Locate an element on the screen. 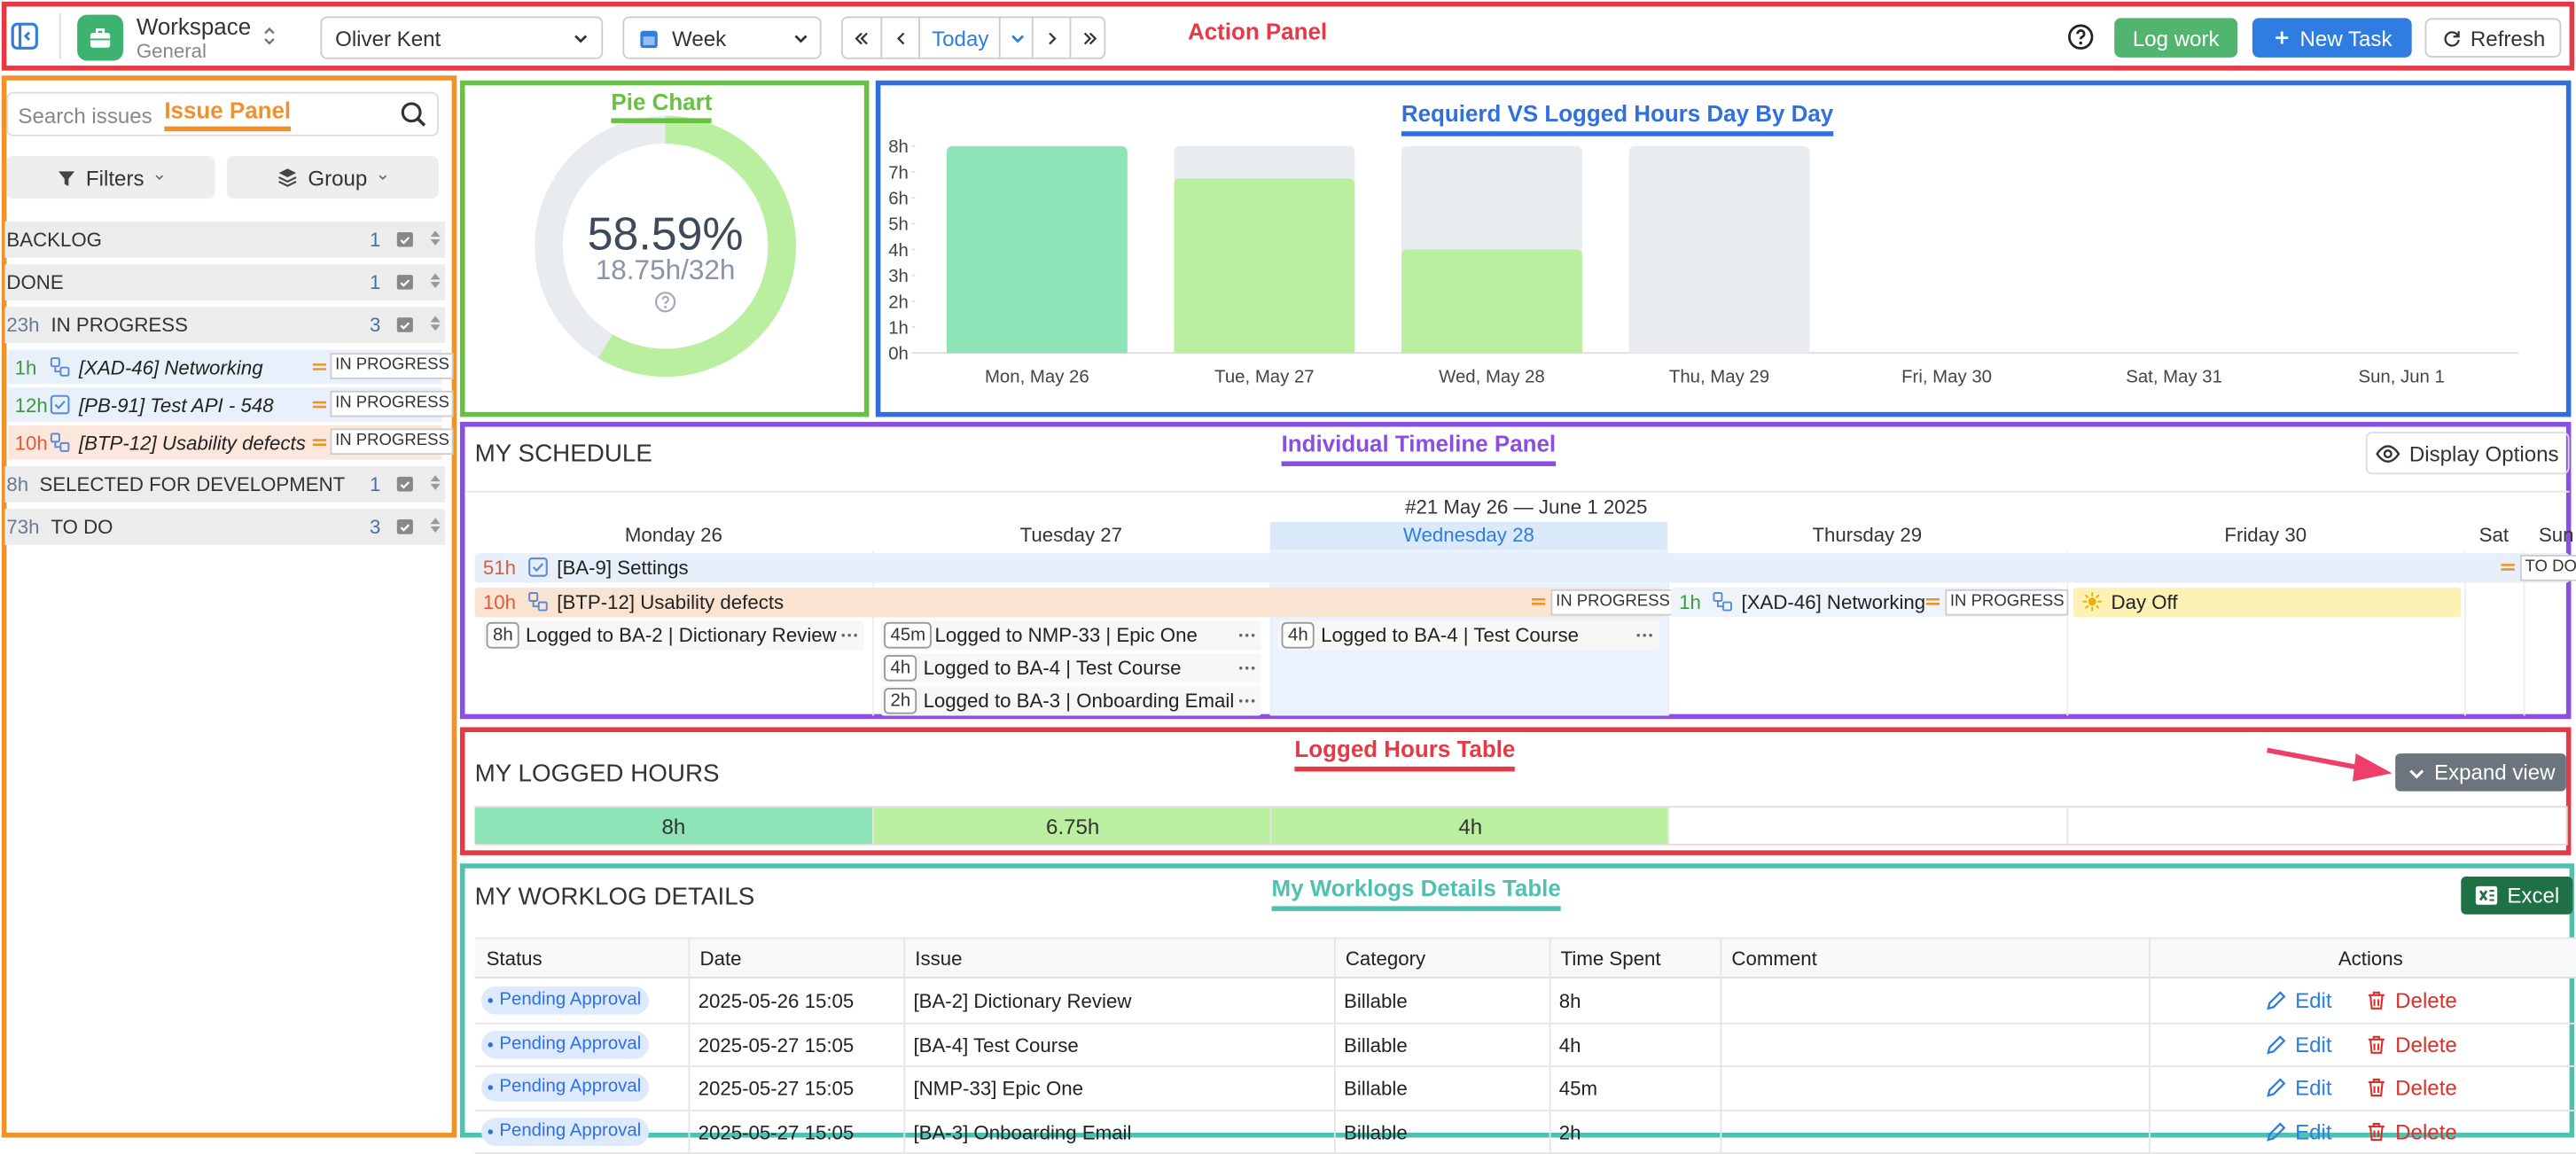 This screenshot has width=2576, height=1154. search-box: Search issues is located at coordinates (222, 114).